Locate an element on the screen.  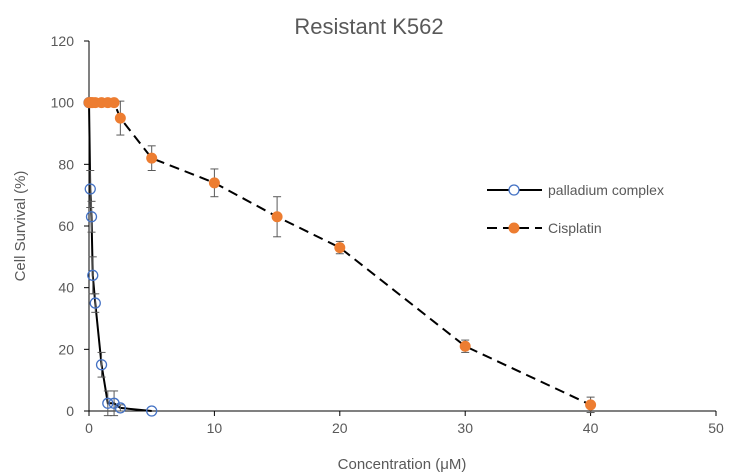
x-axis-ticks: 0 10 20 30 40 50 is located at coordinates (404, 423).